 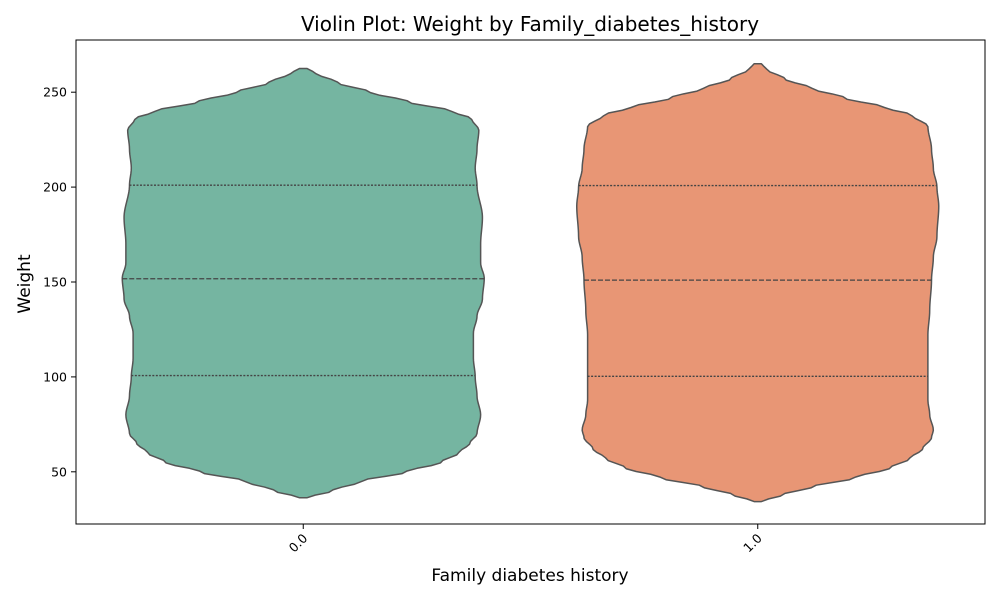 I want to click on x-tick-label: 0.0, so click(x=298, y=542).